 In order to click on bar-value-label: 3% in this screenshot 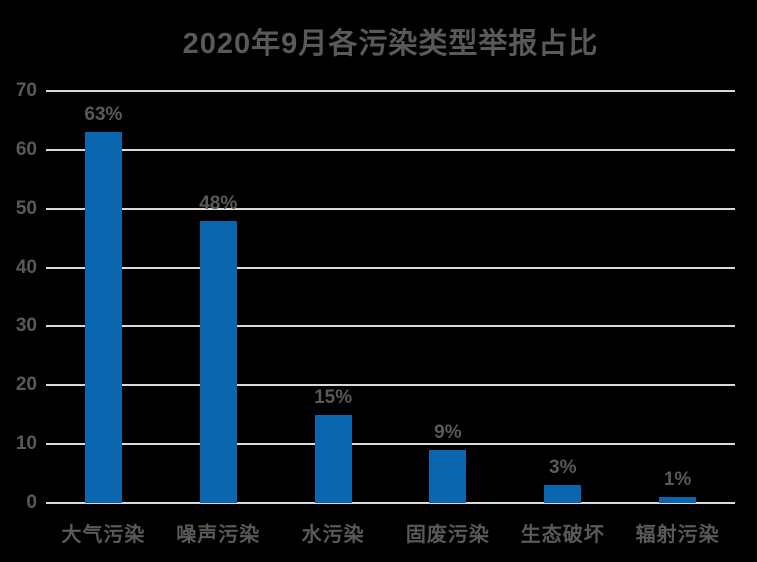, I will do `click(563, 468)`.